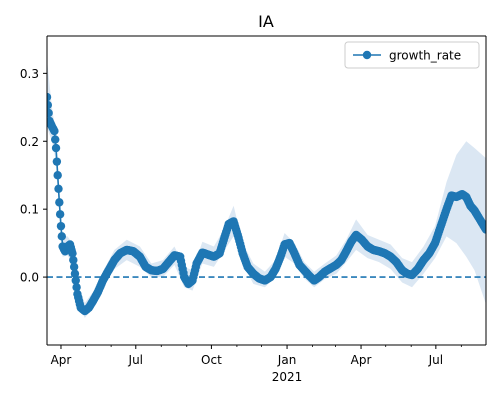 The image size is (500, 400). What do you see at coordinates (367, 55) in the screenshot?
I see `legend-marker` at bounding box center [367, 55].